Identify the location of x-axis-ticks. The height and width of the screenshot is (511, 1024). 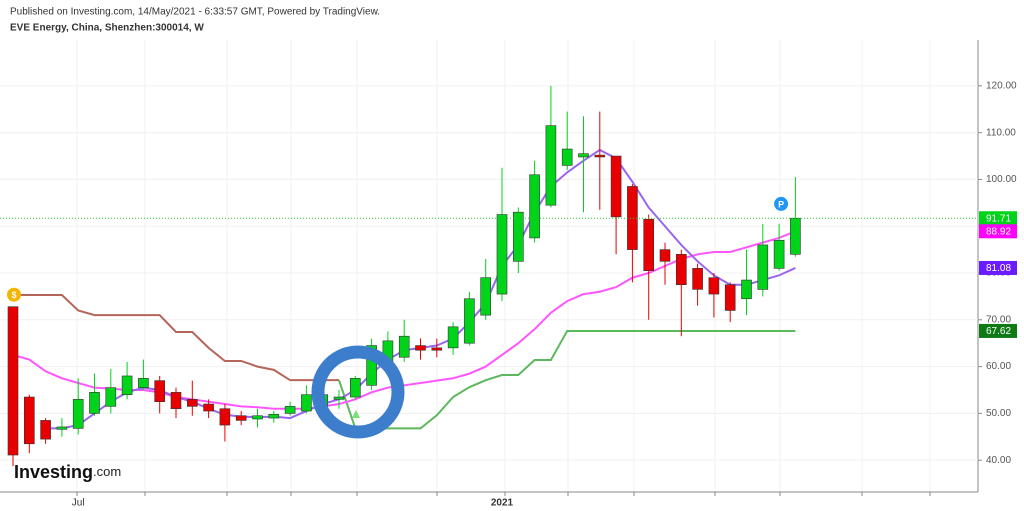
(503, 494).